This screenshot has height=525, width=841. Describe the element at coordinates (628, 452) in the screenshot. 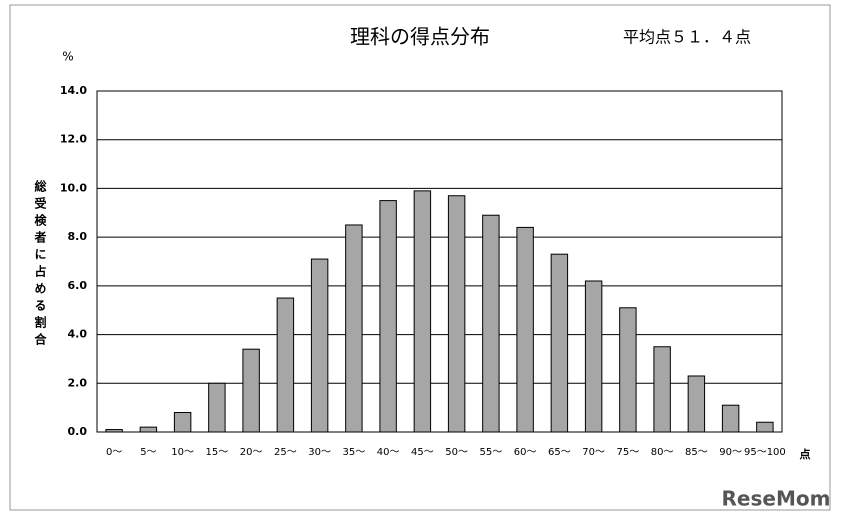

I see `x-tick-label: 75〜` at that location.